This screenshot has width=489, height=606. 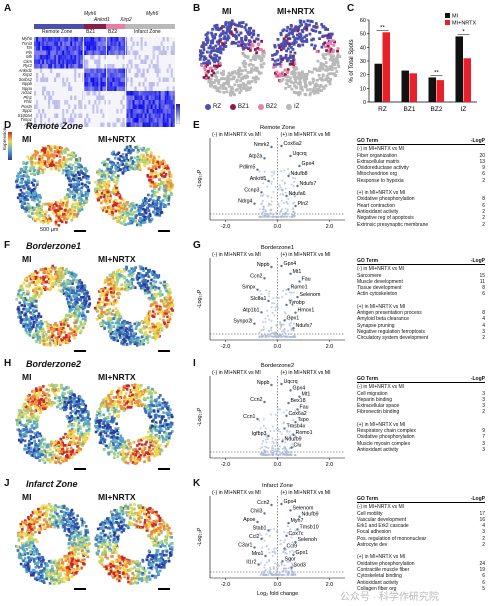 What do you see at coordinates (477, 141) in the screenshot?
I see `go-p-header: -LogP` at bounding box center [477, 141].